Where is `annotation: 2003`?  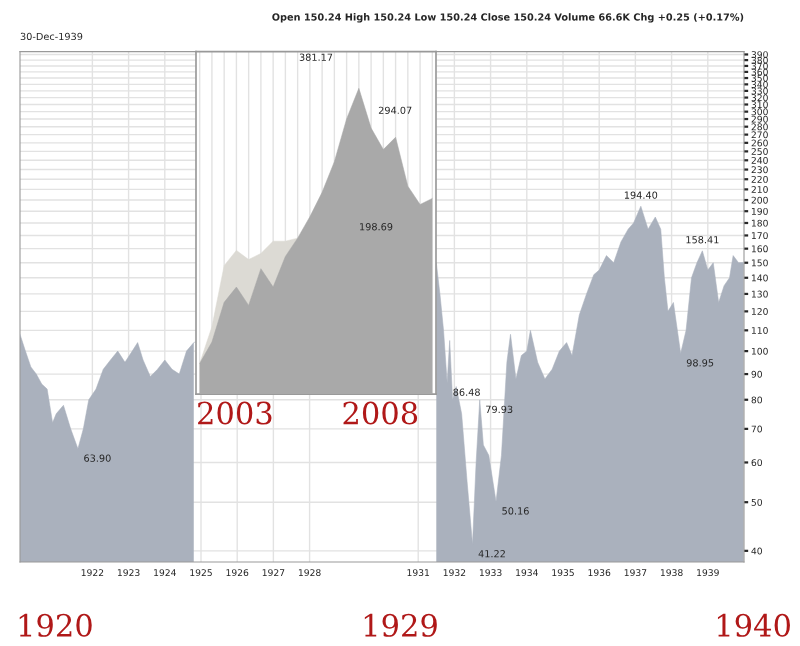
annotation: 2003 is located at coordinates (235, 413).